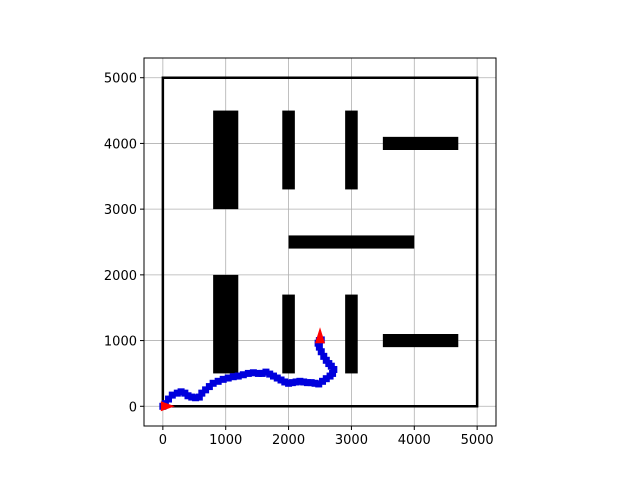  Describe the element at coordinates (320, 335) in the screenshot. I see `goal-marker` at that location.